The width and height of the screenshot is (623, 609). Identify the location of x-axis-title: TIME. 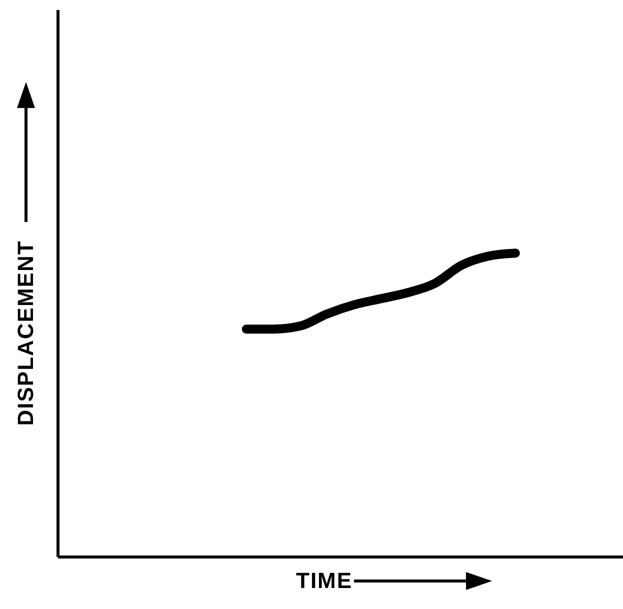
(324, 581).